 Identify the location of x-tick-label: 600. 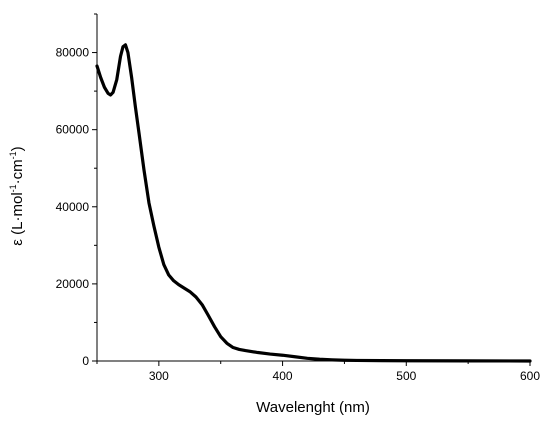
(530, 376).